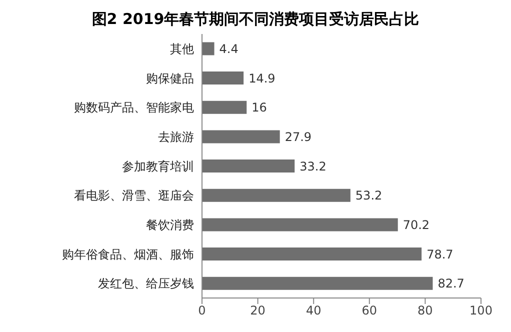 Image resolution: width=511 pixels, height=332 pixels. Describe the element at coordinates (176, 137) in the screenshot. I see `y-tick-label: 去旅游` at that location.